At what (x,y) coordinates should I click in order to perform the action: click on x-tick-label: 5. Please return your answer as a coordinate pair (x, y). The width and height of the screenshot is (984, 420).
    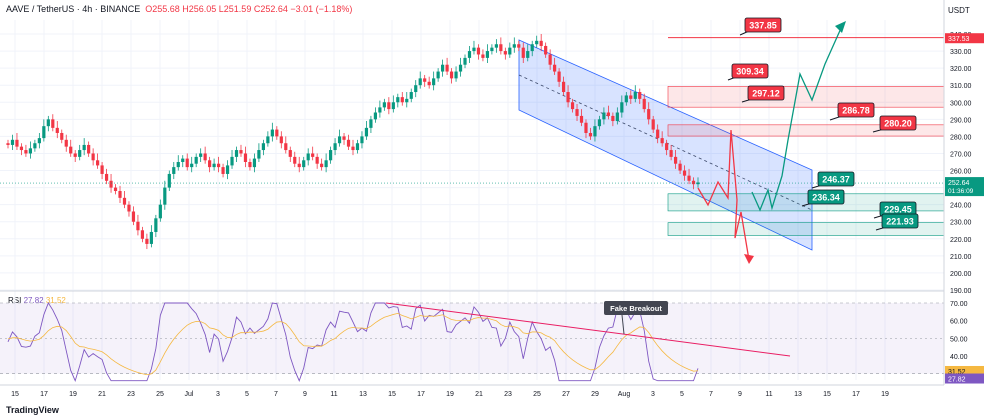
    Looking at the image, I should click on (682, 394).